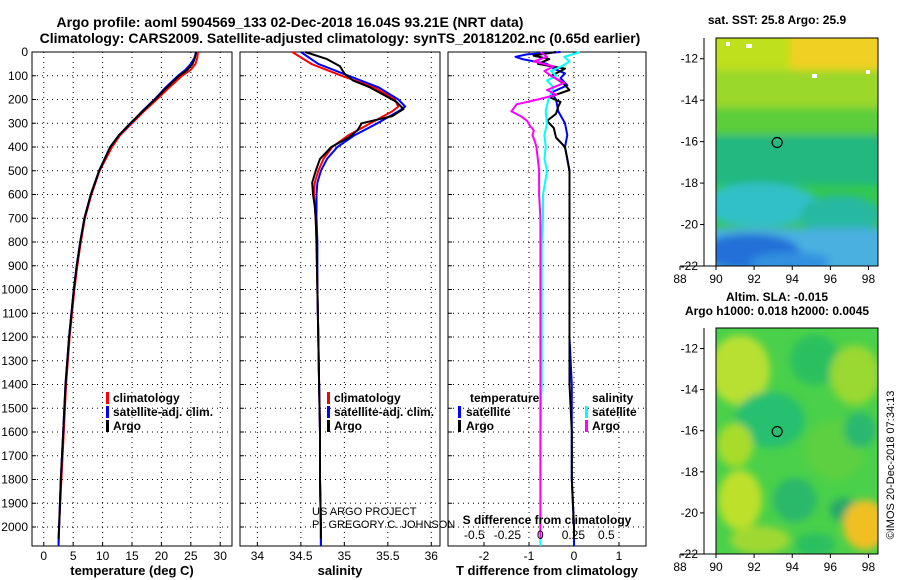 Image resolution: width=900 pixels, height=580 pixels. Describe the element at coordinates (574, 535) in the screenshot. I see `x-tick-label: 0.25` at that location.